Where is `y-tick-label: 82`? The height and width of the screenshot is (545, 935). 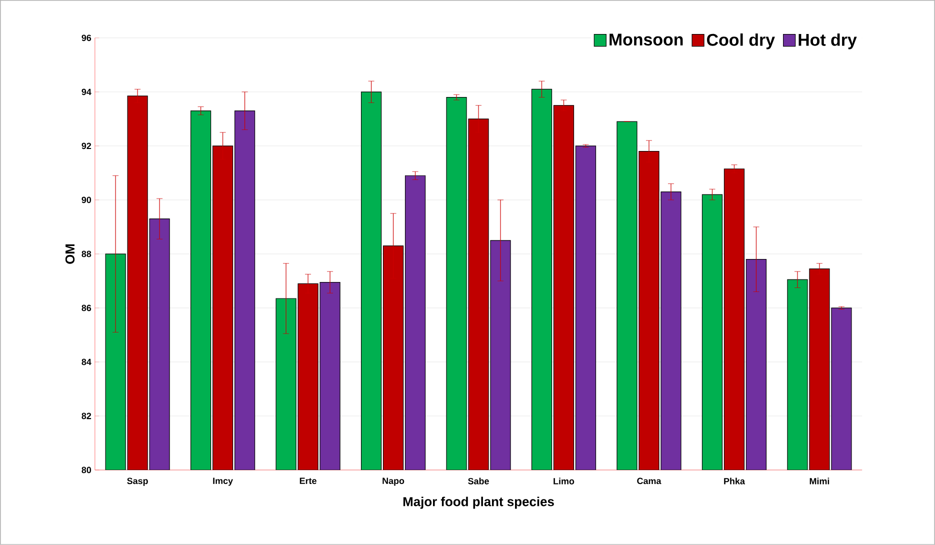
y-tick-label: 82 is located at coordinates (87, 416).